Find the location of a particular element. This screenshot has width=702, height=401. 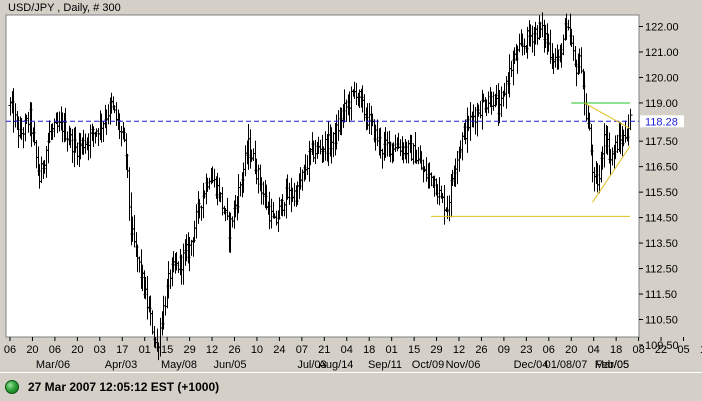

y-tick-label: 119.00 is located at coordinates (661, 104).